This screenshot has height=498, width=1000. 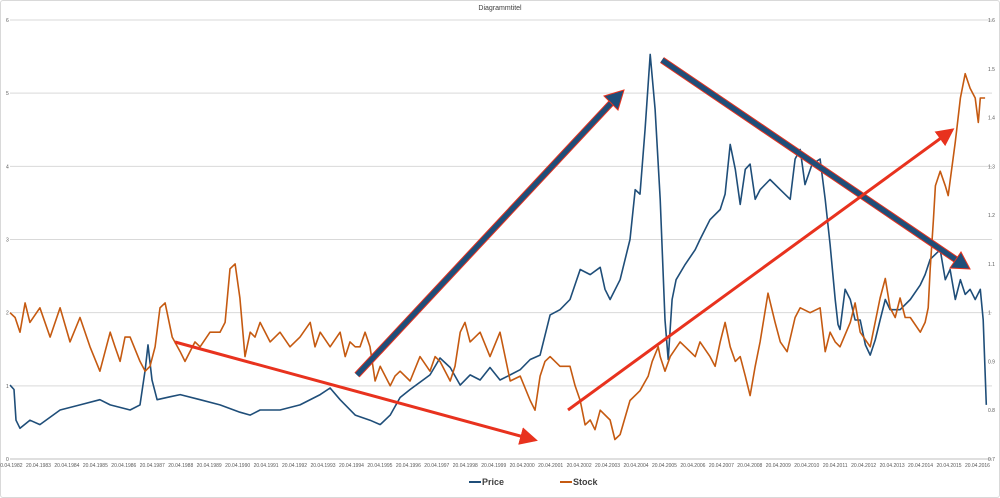 What do you see at coordinates (991, 265) in the screenshot?
I see `y-tick-label-right: 1.1` at bounding box center [991, 265].